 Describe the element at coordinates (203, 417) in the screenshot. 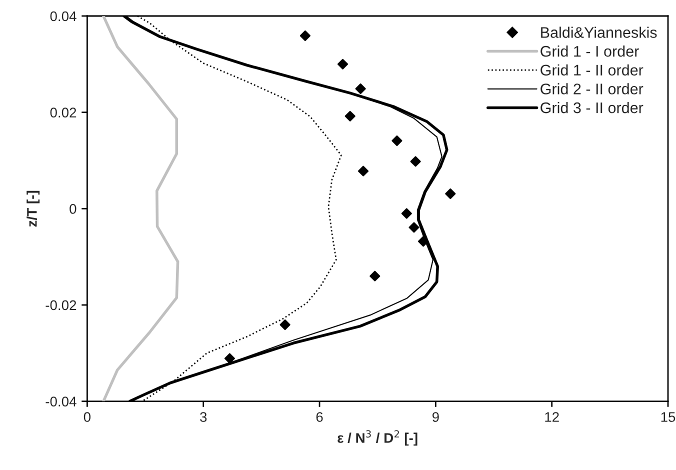

I see `x-tick-label: 3` at that location.